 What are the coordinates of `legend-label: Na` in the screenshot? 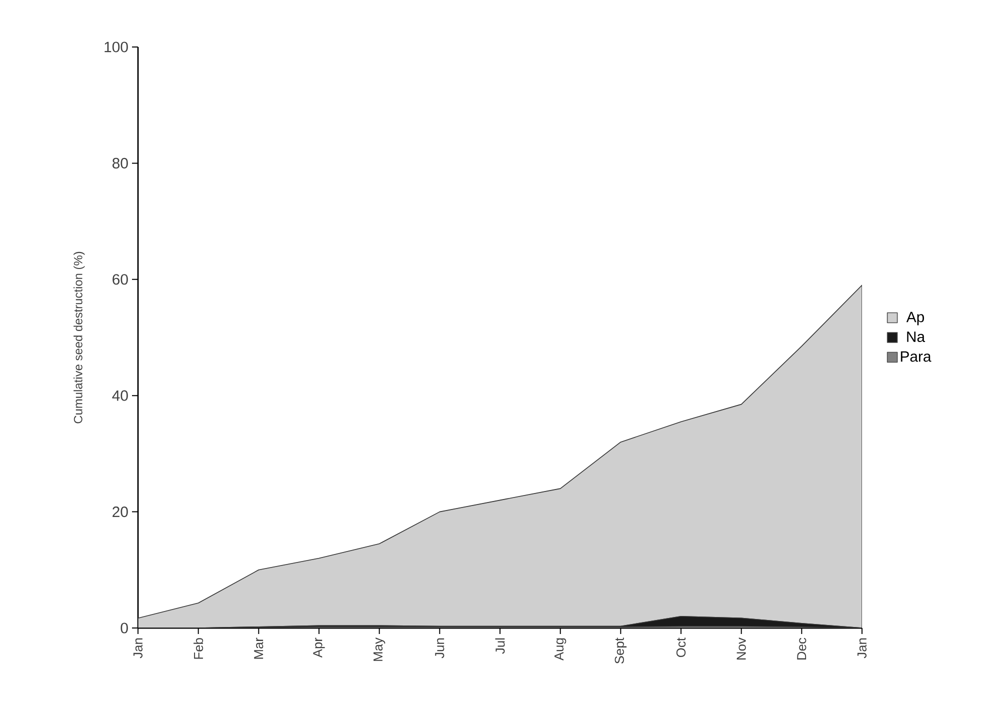 It's located at (916, 337).